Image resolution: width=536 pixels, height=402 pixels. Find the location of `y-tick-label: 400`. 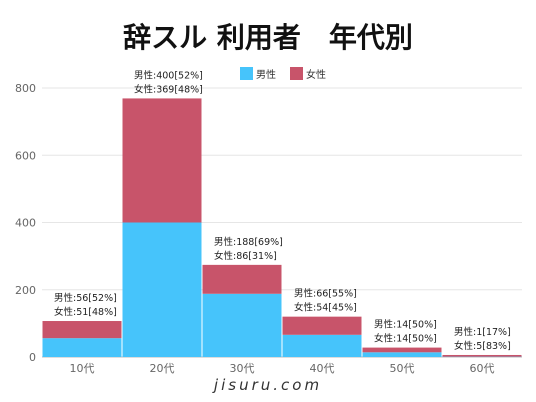

y-tick-label: 400 is located at coordinates (25, 223).